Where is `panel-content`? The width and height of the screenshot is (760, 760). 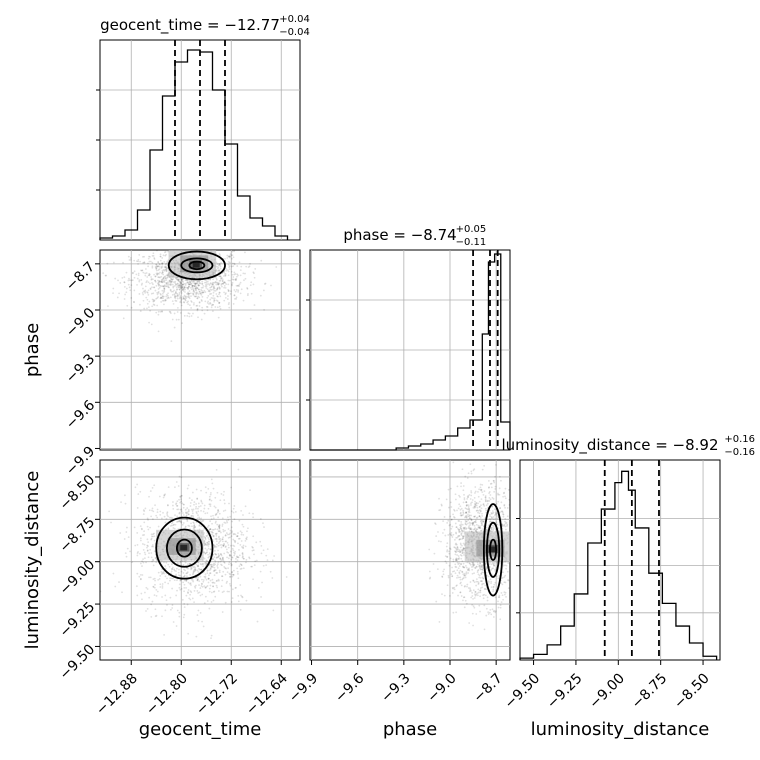 panel-content is located at coordinates (194, 554).